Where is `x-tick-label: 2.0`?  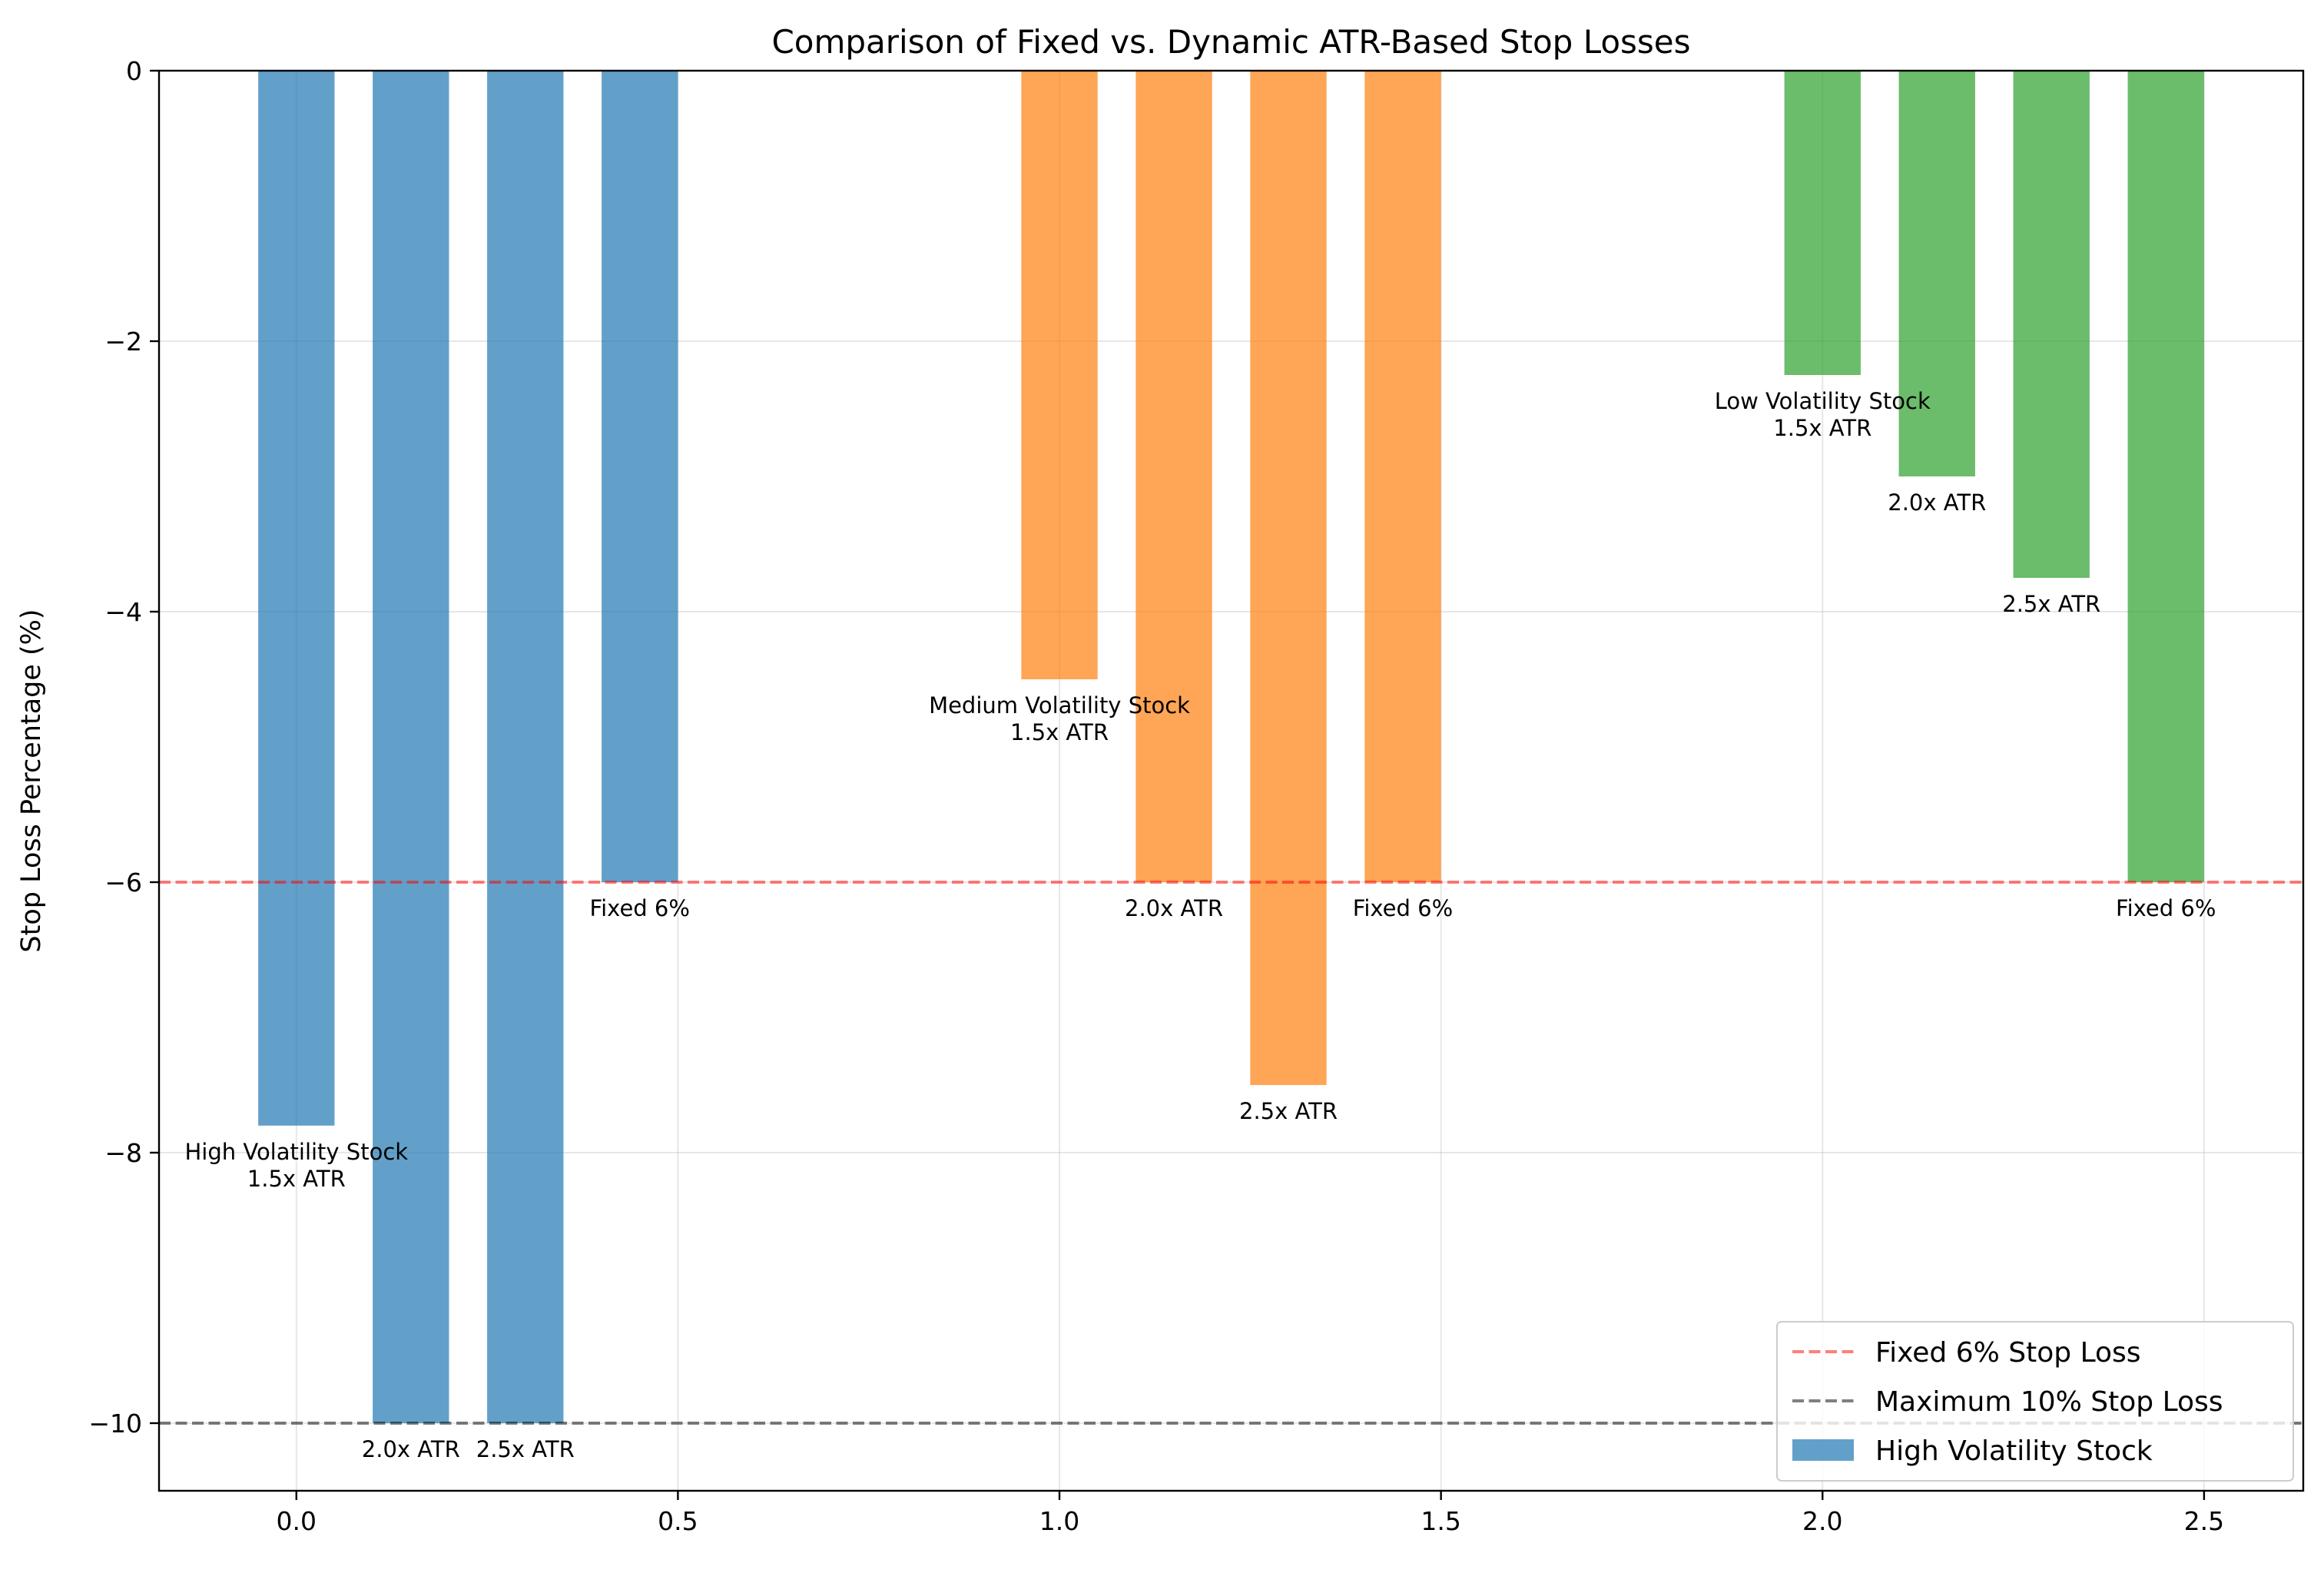
x-tick-label: 2.0 is located at coordinates (1822, 1521).